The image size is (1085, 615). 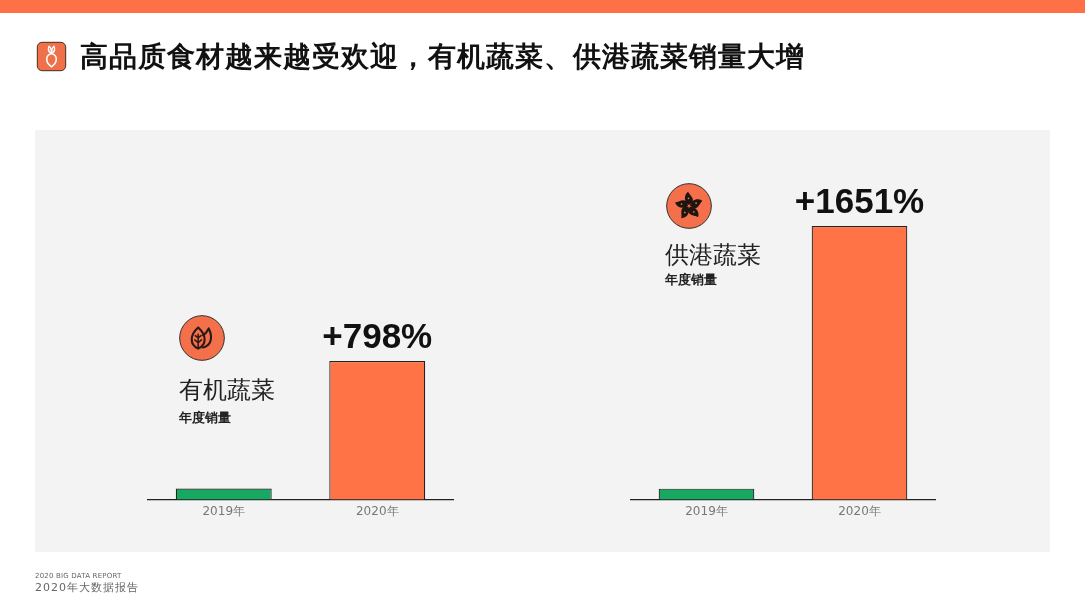 What do you see at coordinates (377, 335) in the screenshot?
I see `annotation: +798%` at bounding box center [377, 335].